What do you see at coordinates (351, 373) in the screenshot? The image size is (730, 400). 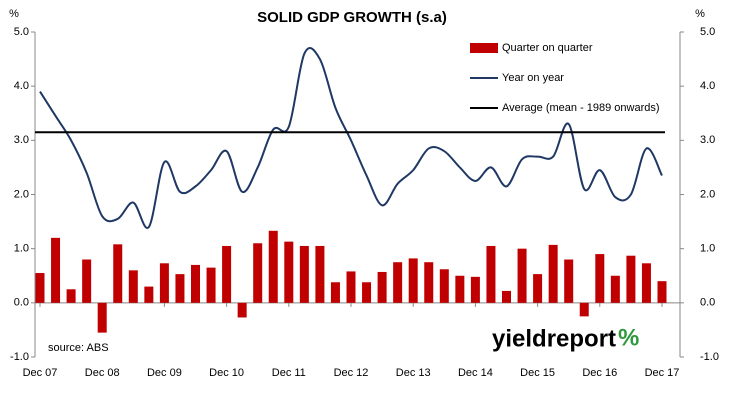 I see `x-tick-label: Dec 12` at bounding box center [351, 373].